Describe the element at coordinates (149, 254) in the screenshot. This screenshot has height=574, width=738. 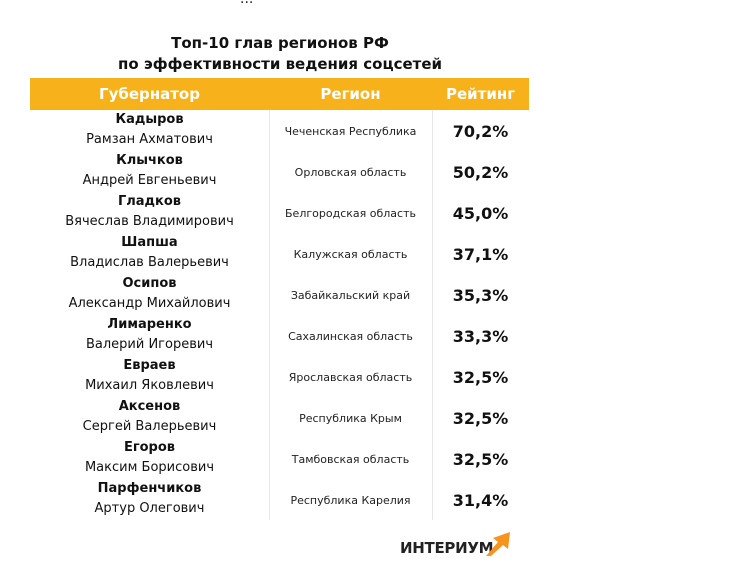
I see `governor-cell: Шапша Владислав Валерьевич` at that location.